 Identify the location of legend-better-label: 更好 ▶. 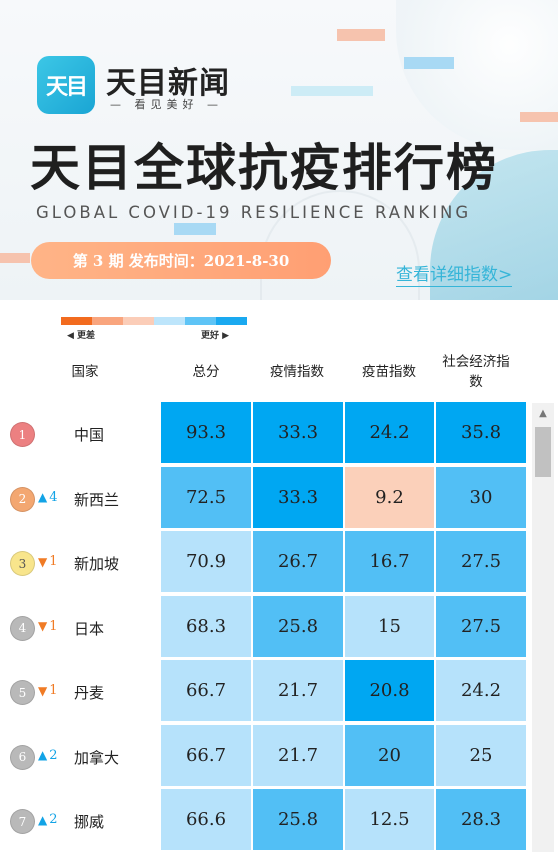
(215, 336).